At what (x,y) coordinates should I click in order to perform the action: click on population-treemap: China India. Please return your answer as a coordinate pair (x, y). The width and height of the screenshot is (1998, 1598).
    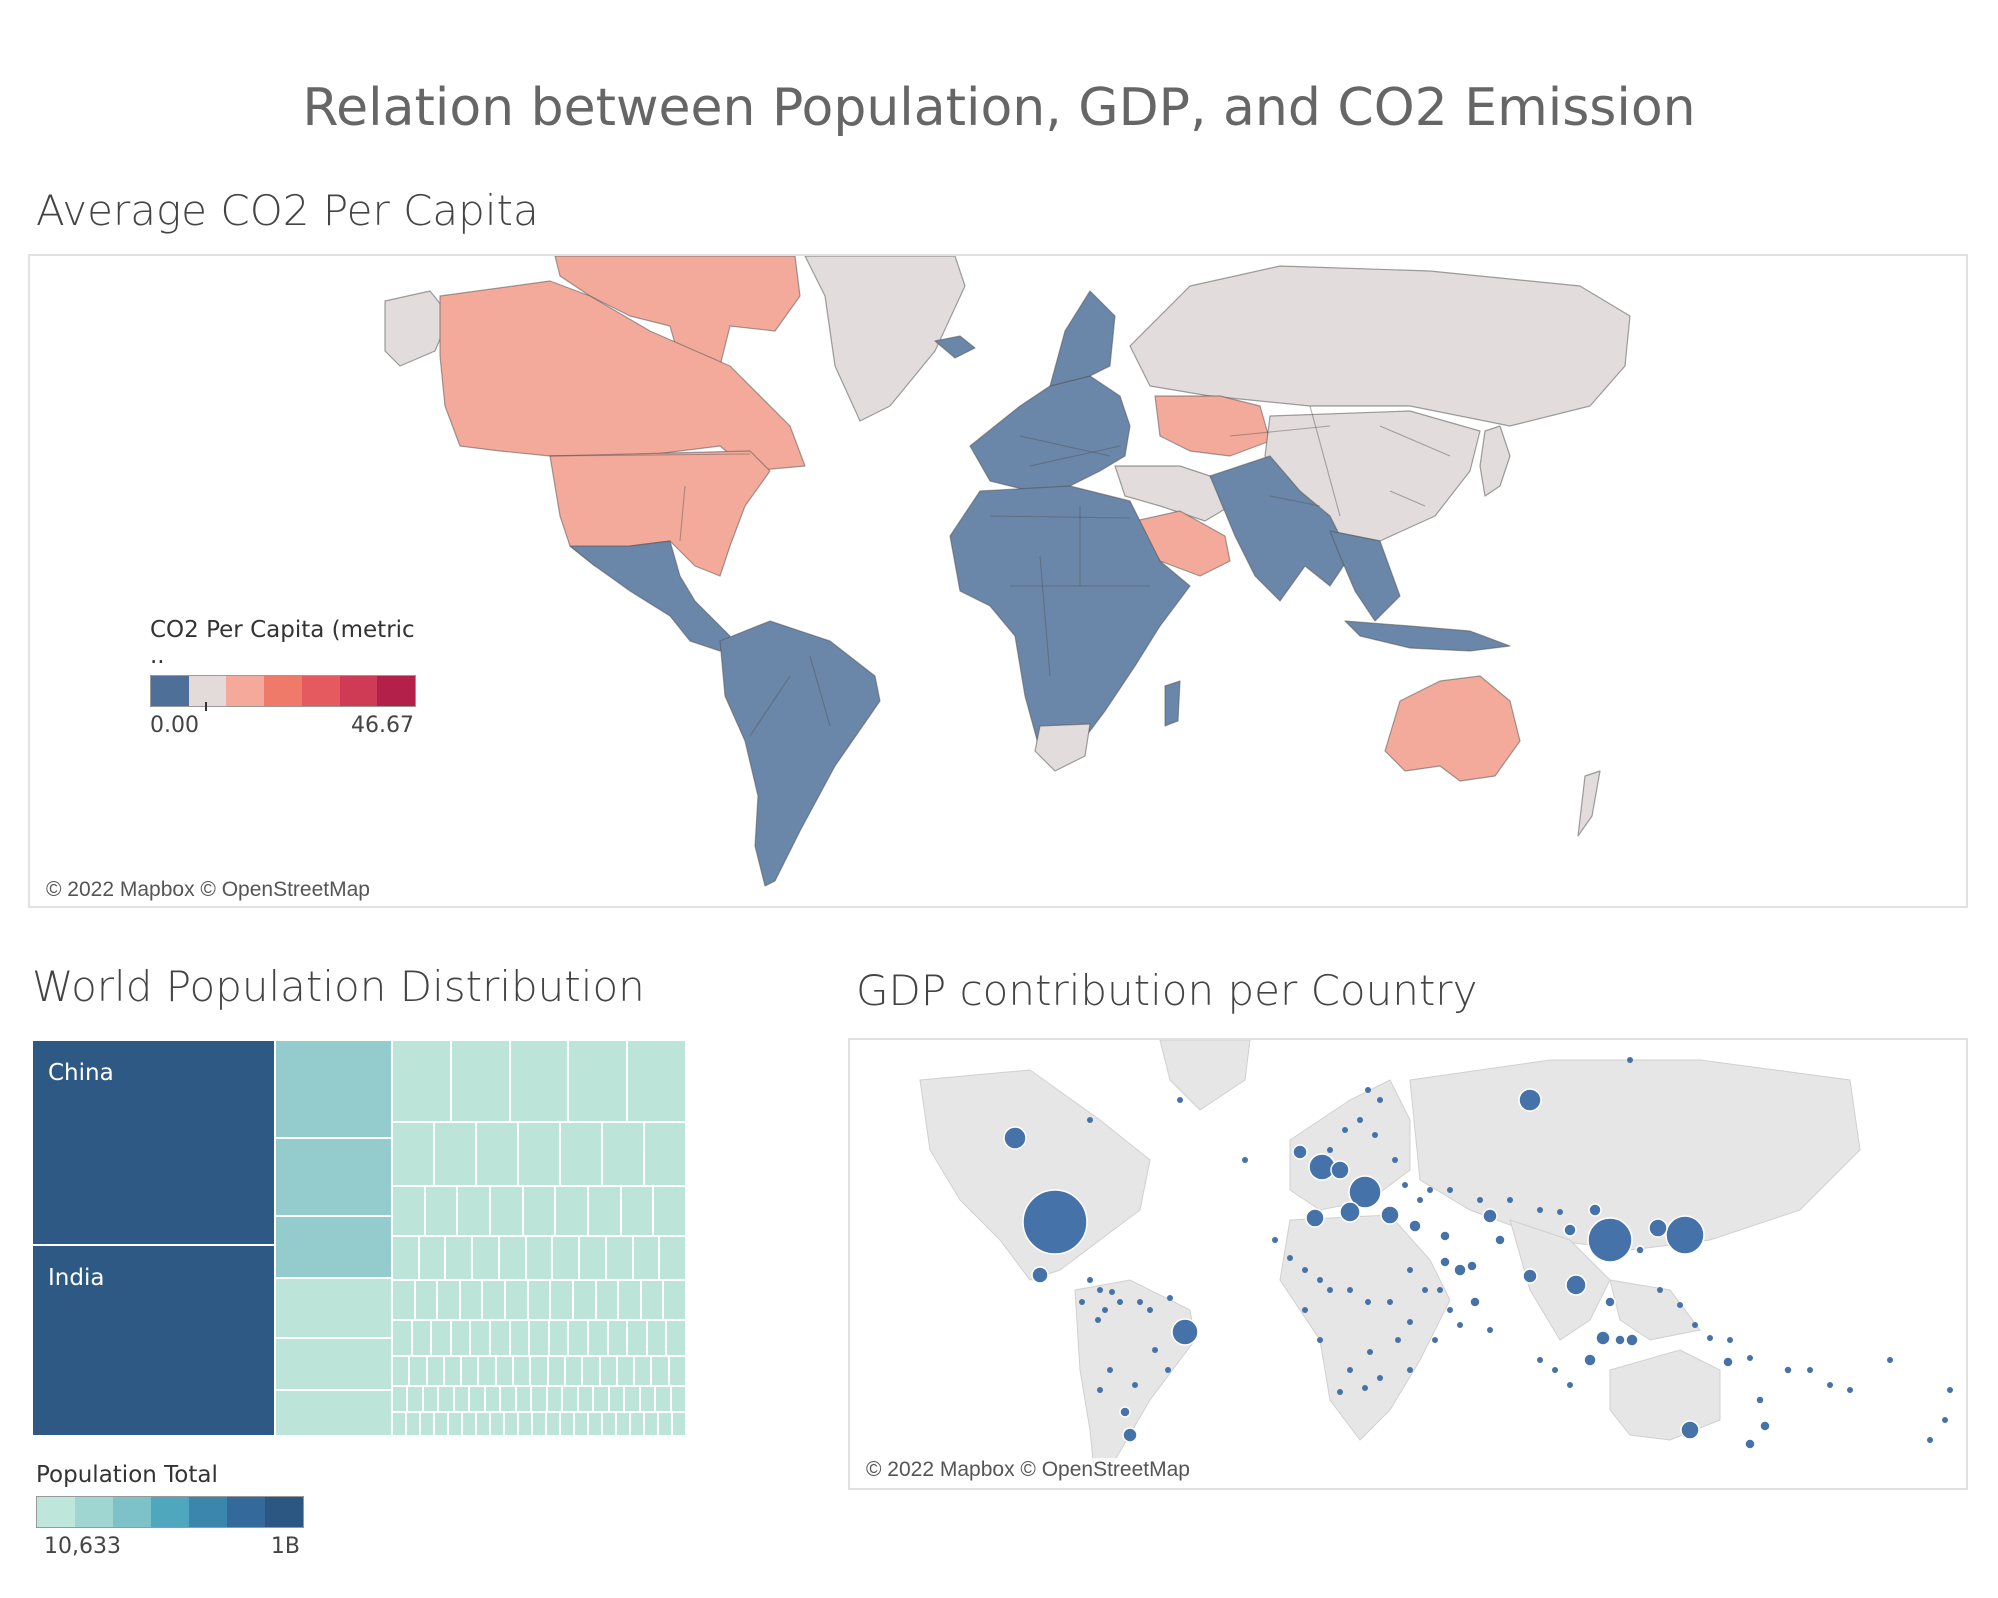
    Looking at the image, I should click on (359, 1238).